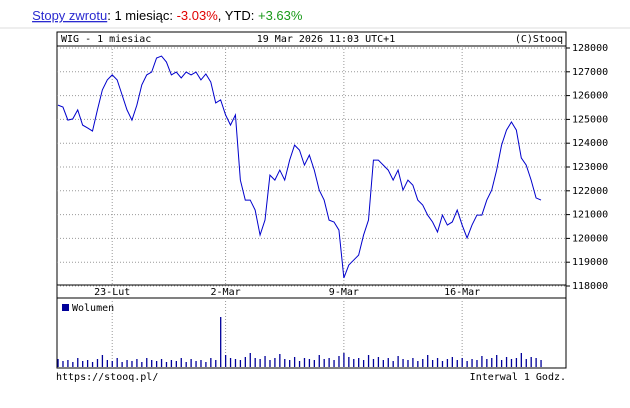  Describe the element at coordinates (326, 39) in the screenshot. I see `chart-date: 19 Mar 2026 11:03 UTC+1` at that location.